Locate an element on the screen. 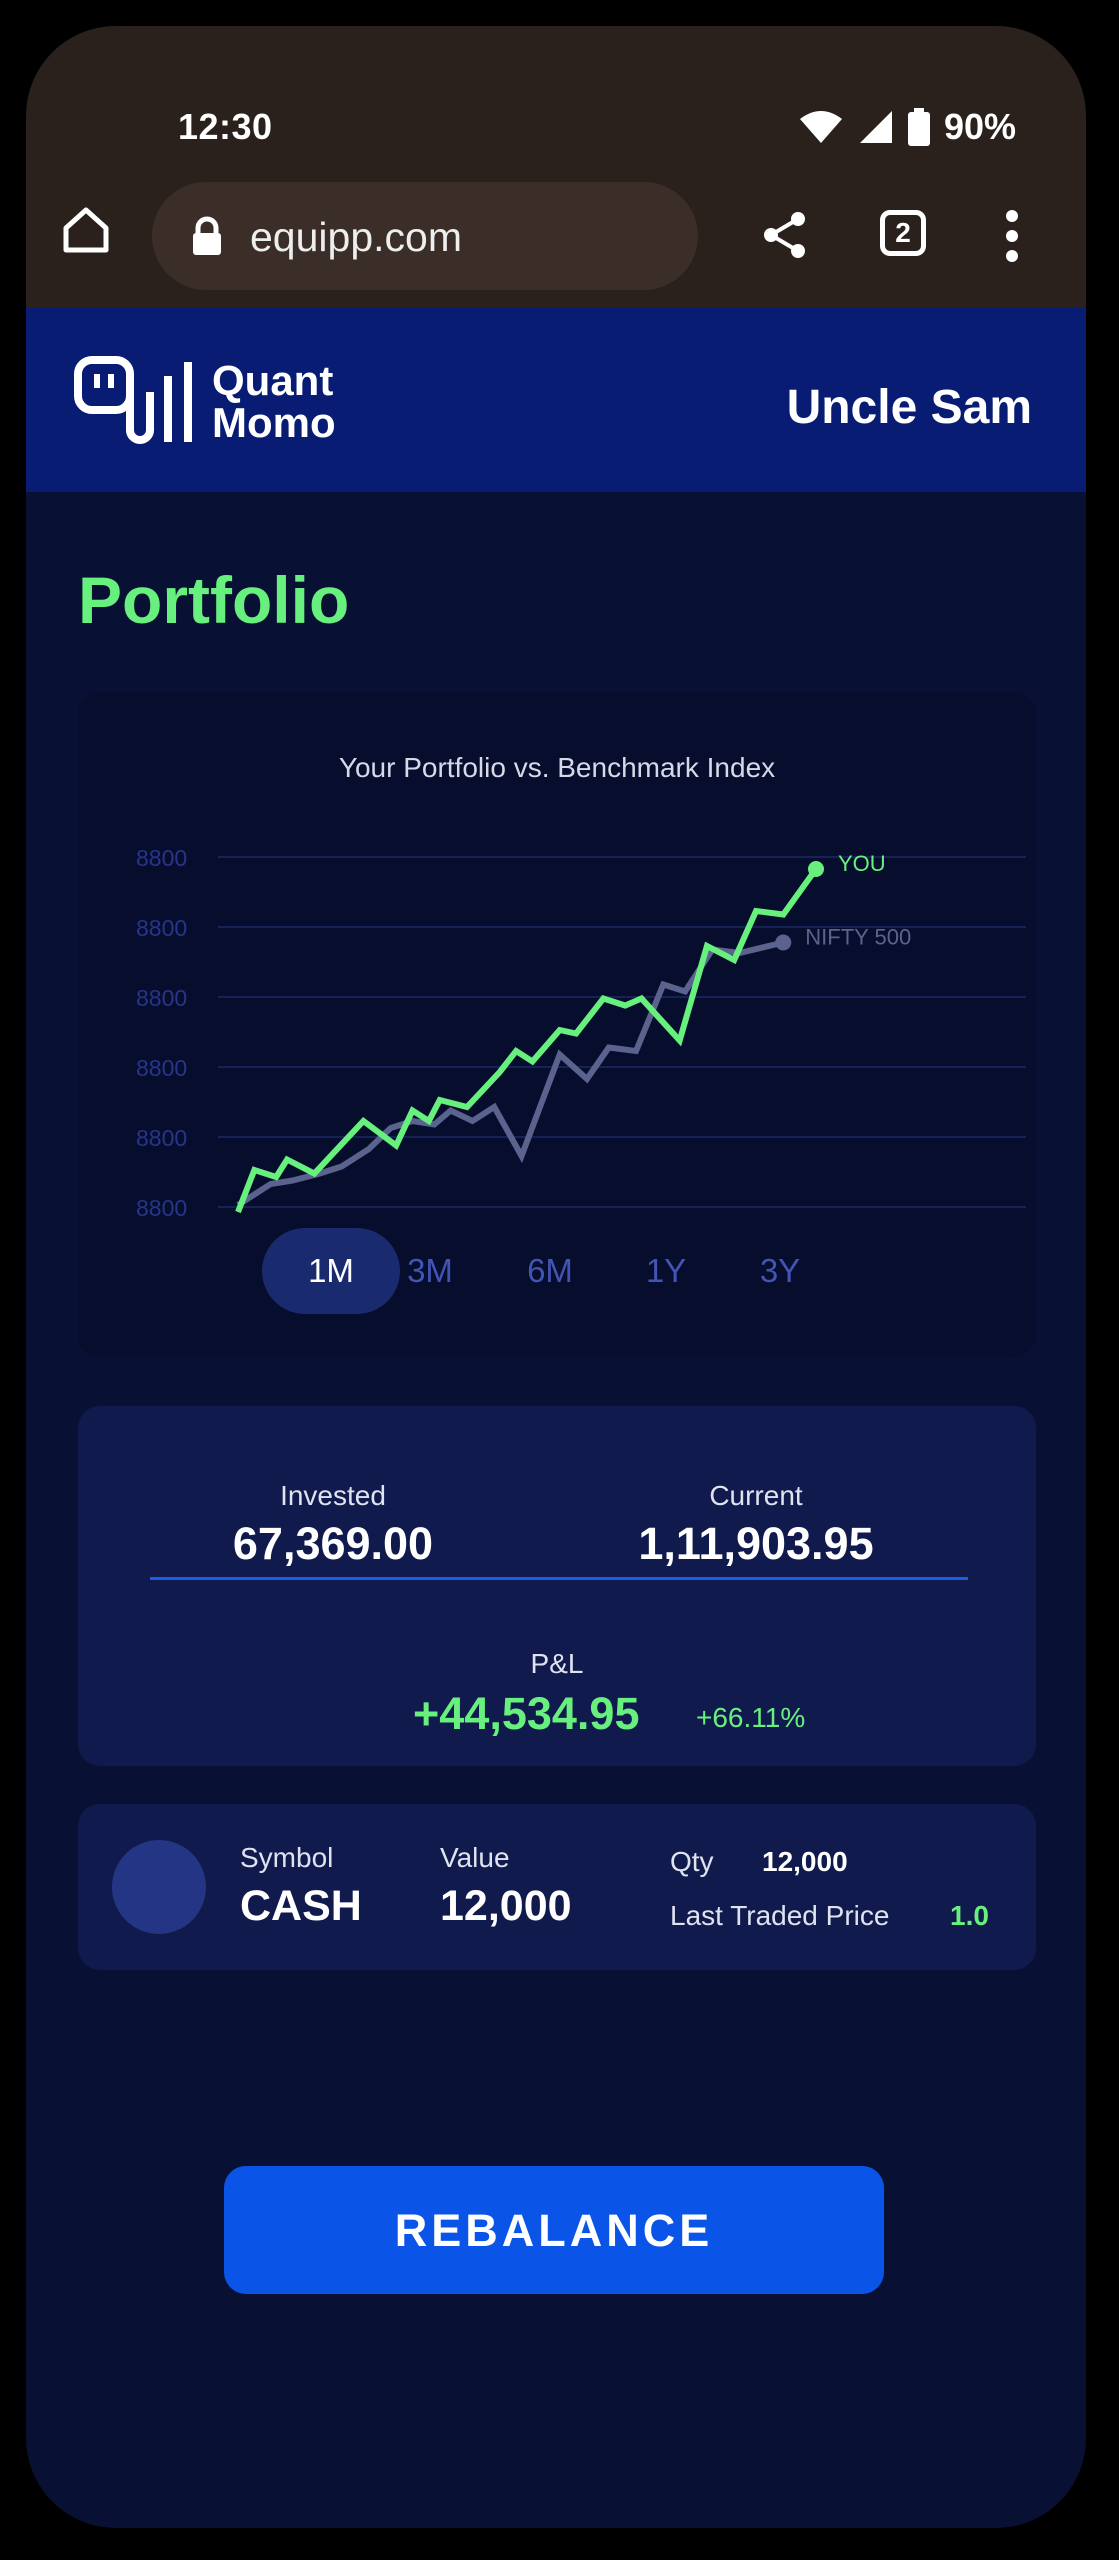  invested-label: Invested is located at coordinates (333, 1495).